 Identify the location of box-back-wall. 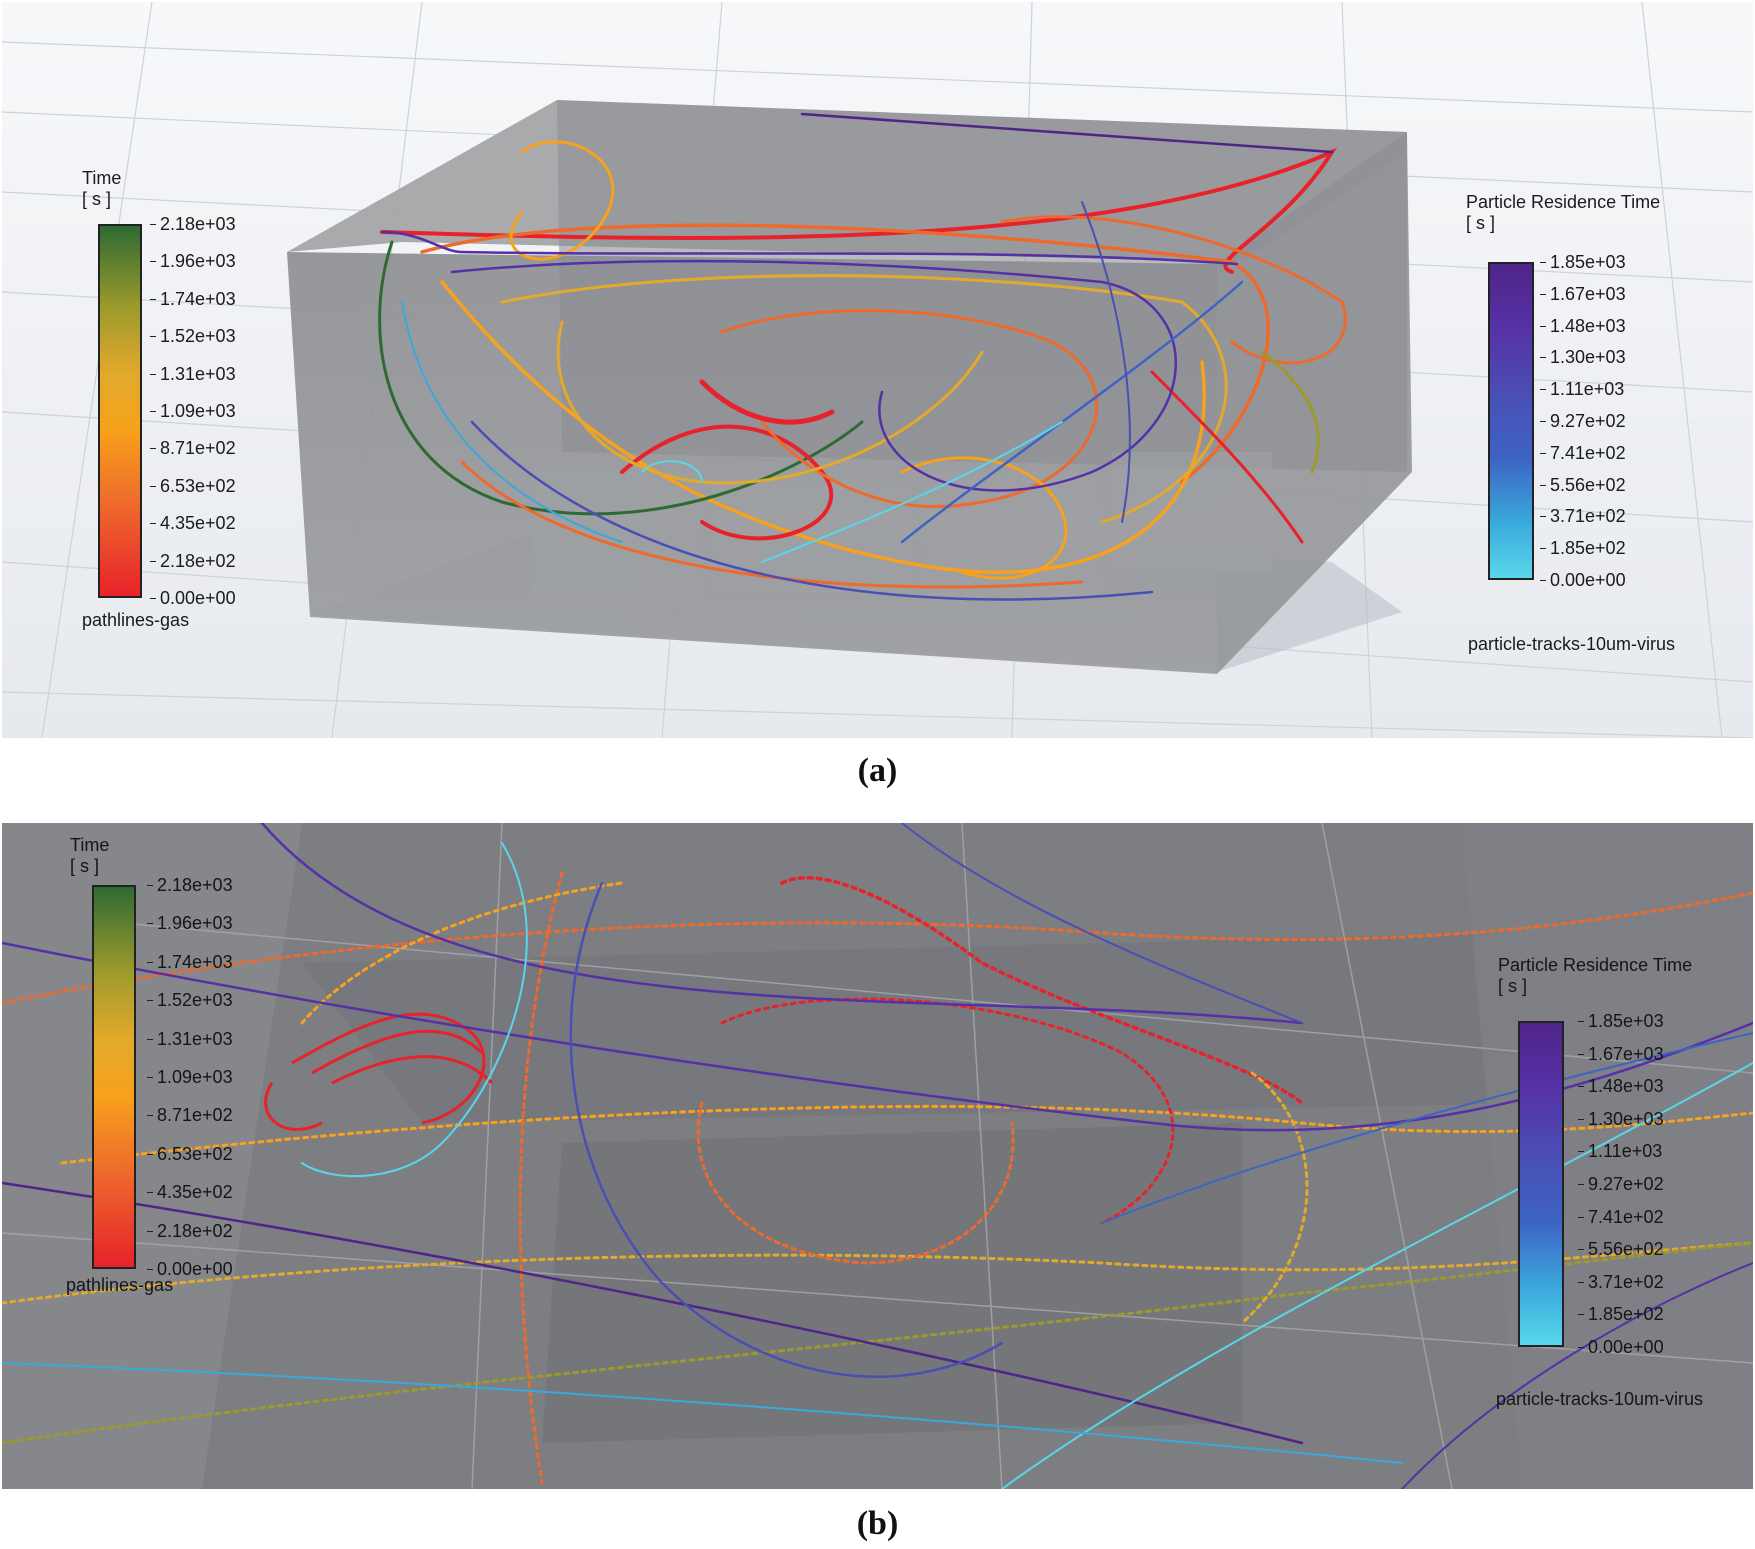
(982, 286).